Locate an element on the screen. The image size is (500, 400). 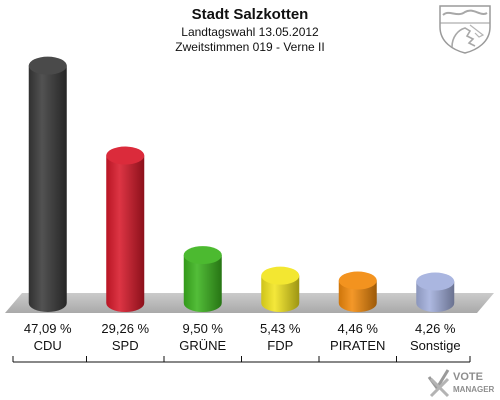
value-label: 4,26 % is located at coordinates (435, 328).